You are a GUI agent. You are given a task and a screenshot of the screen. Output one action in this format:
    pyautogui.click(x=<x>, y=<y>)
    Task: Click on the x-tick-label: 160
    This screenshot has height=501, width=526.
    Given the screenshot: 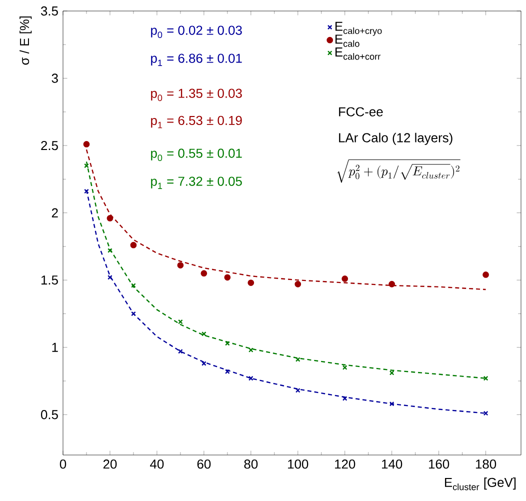 What is the action you would take?
    pyautogui.click(x=439, y=464)
    